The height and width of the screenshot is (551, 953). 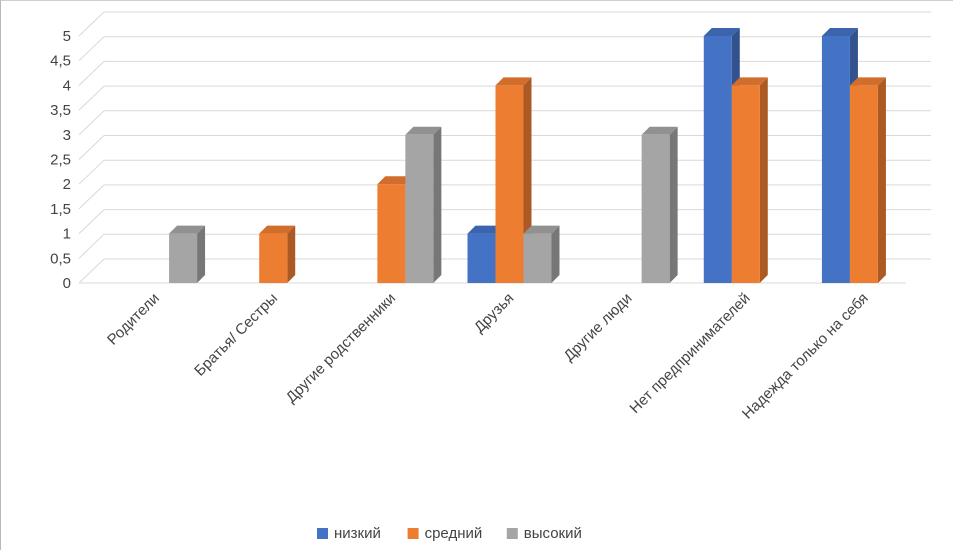 I want to click on bar-высокий-1, so click(x=187, y=254).